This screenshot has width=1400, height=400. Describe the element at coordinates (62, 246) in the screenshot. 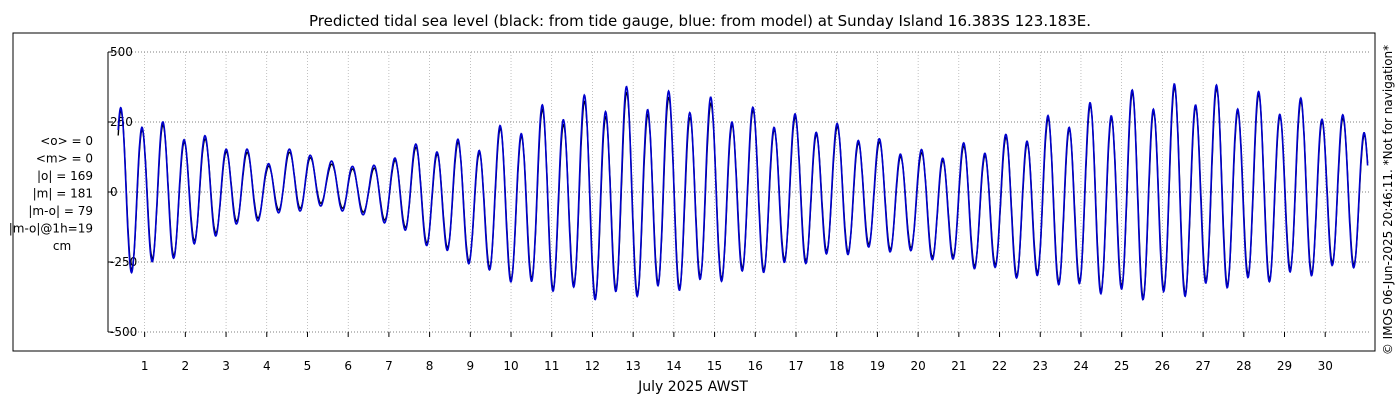

I see `stat-line: cm` at that location.